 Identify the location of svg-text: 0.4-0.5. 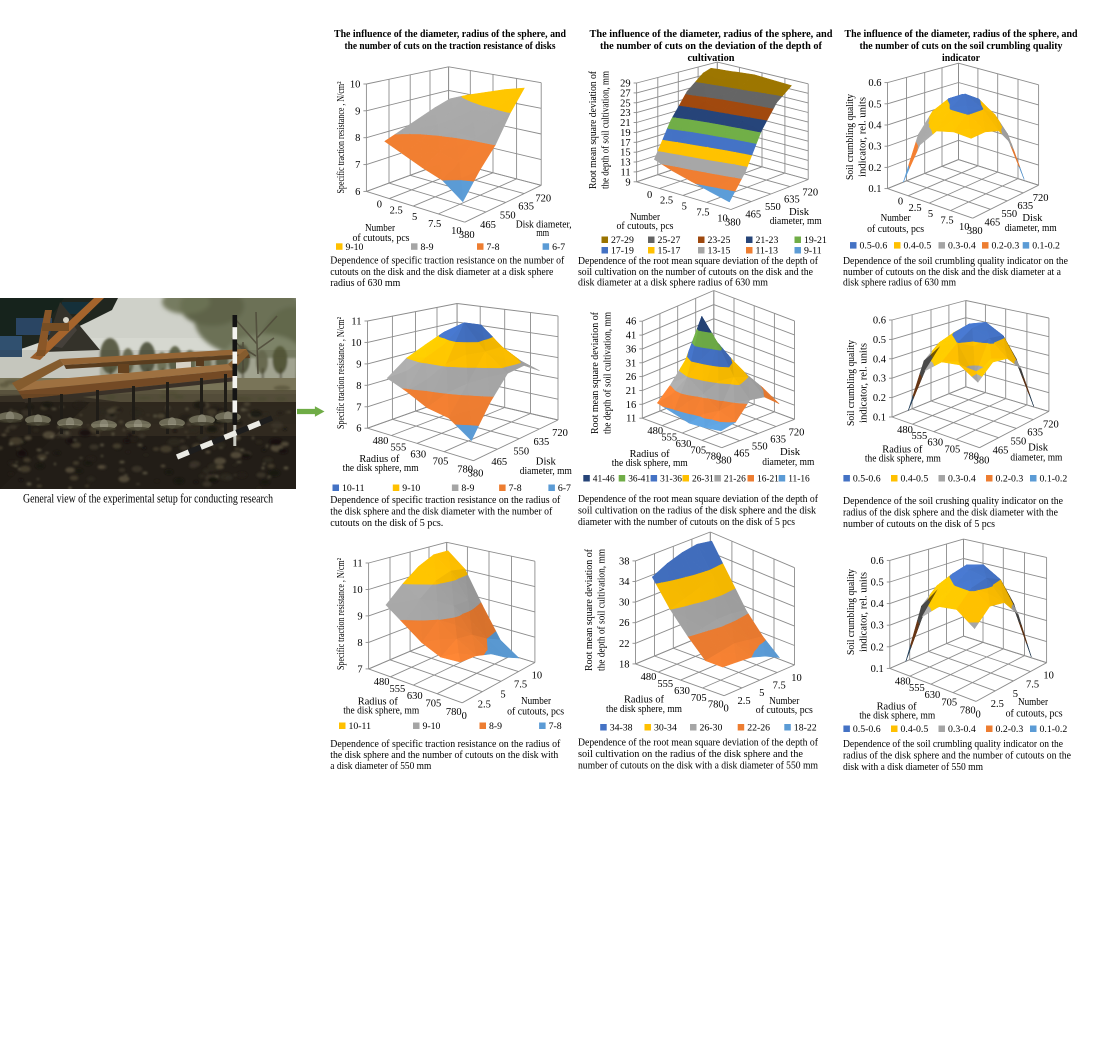
(915, 479).